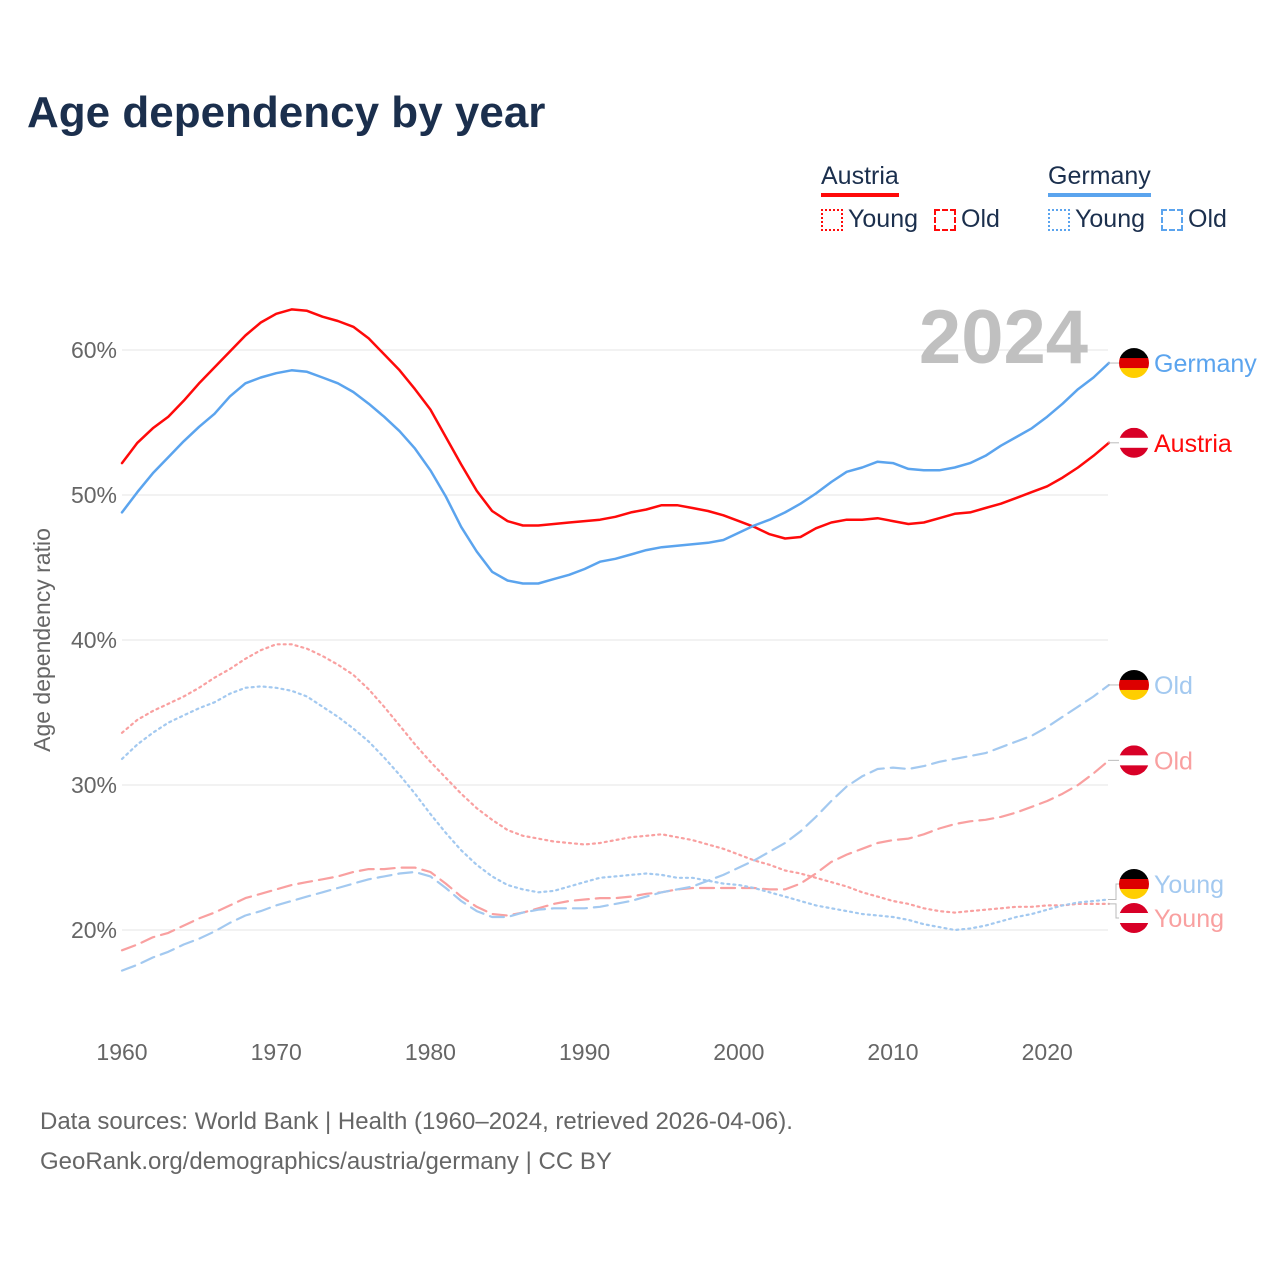  Describe the element at coordinates (738, 1052) in the screenshot. I see `x-tick-label: 2000` at that location.